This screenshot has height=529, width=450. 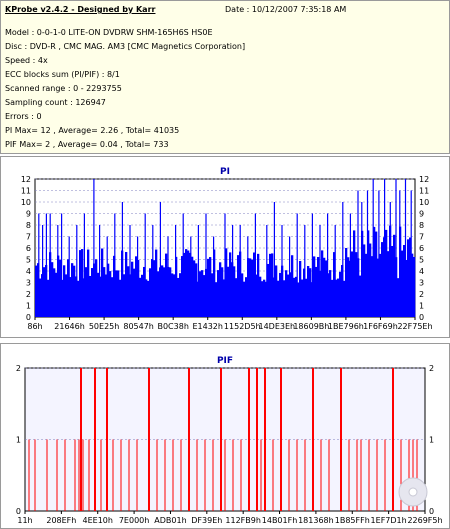 What do you see at coordinates (138, 326) in the screenshot?
I see `pi-x-tick-label: 80547h` at bounding box center [138, 326].